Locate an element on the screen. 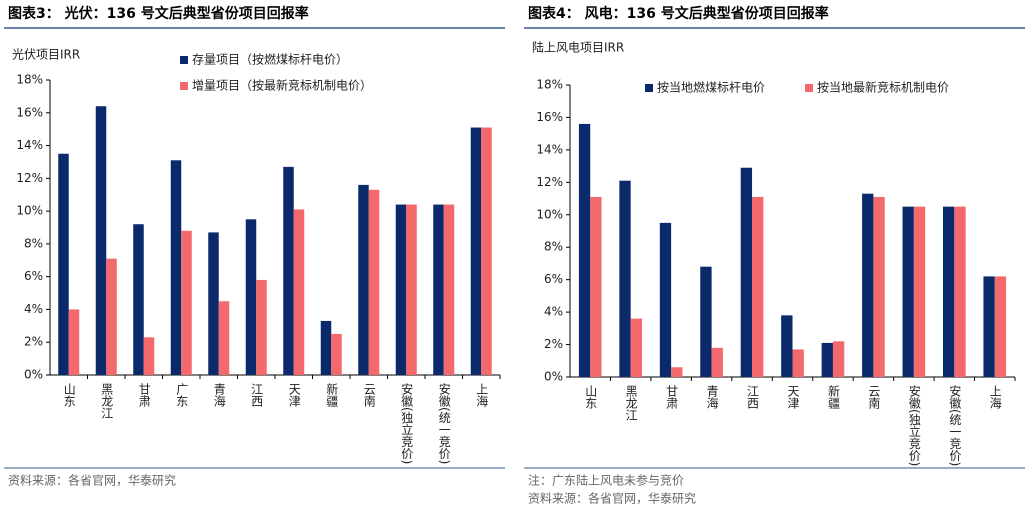  footnote: 资料来源：各省官网，华泰研究 is located at coordinates (612, 498).